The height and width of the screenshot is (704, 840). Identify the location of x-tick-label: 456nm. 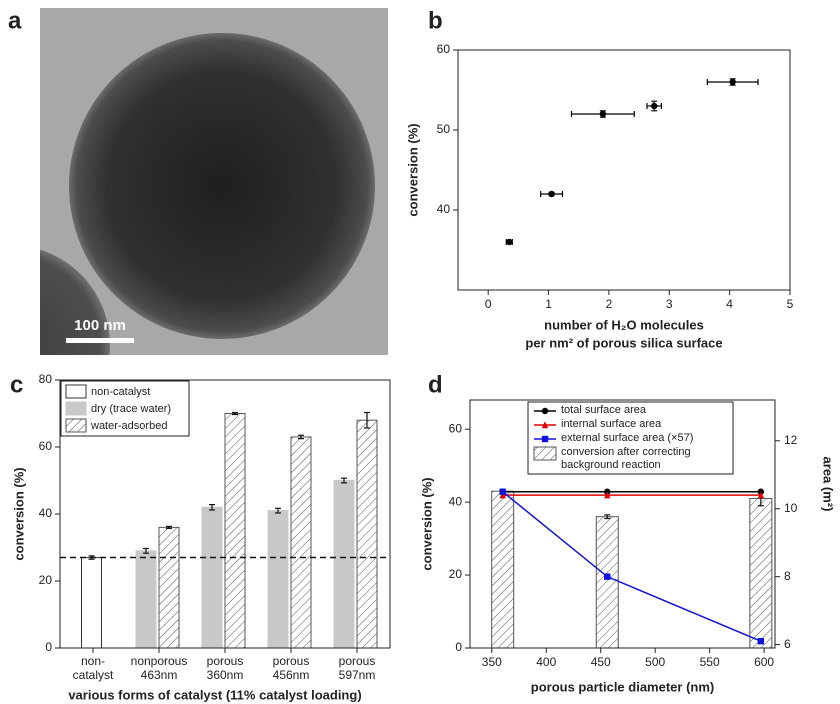
(291, 675).